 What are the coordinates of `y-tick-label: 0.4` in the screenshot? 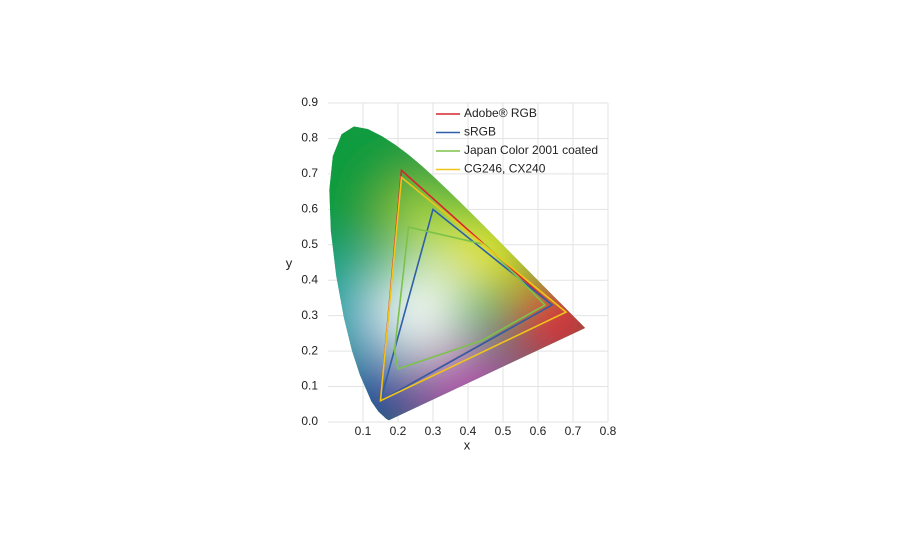 It's located at (309, 279).